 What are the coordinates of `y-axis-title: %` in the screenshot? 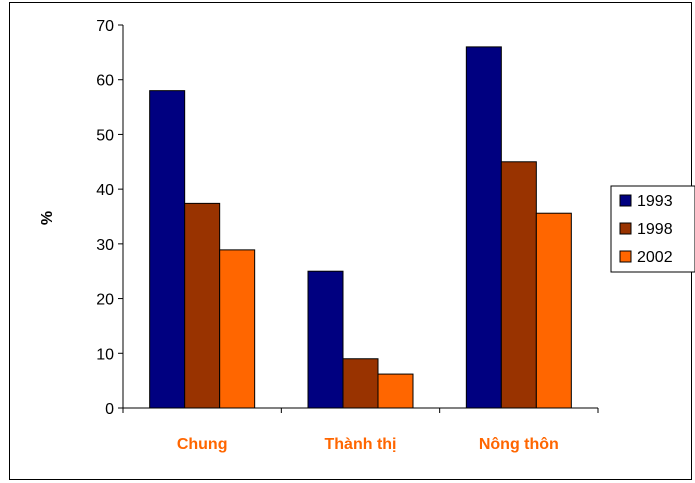 It's located at (47, 218).